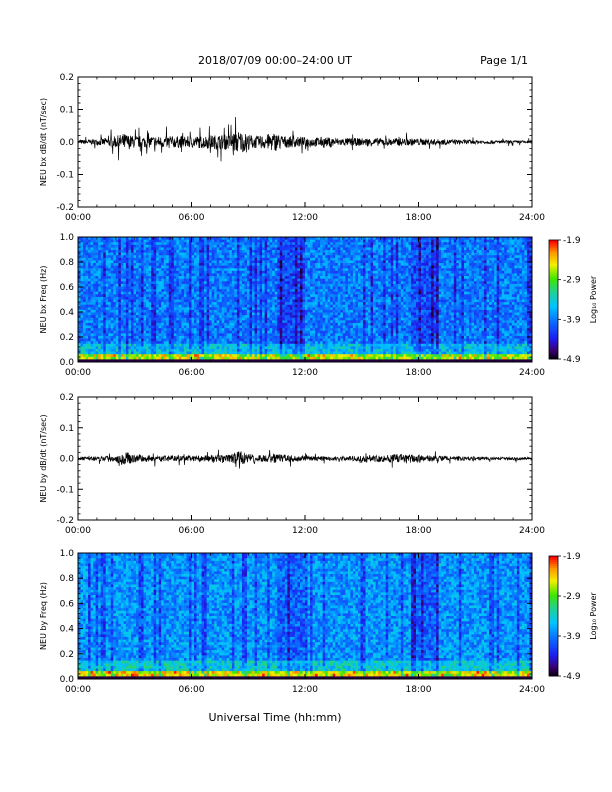  I want to click on x-axis-title: Universal Time (hh:mm), so click(275, 717).